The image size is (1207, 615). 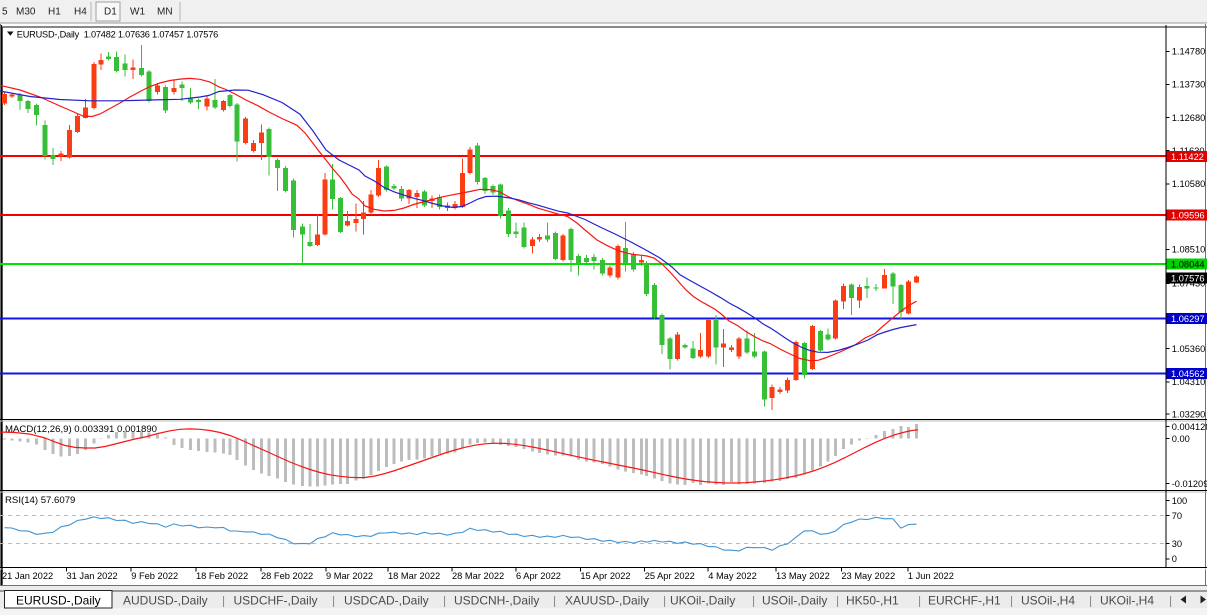 What do you see at coordinates (607, 601) in the screenshot?
I see `svg-text: XAUUSD-,Daily` at bounding box center [607, 601].